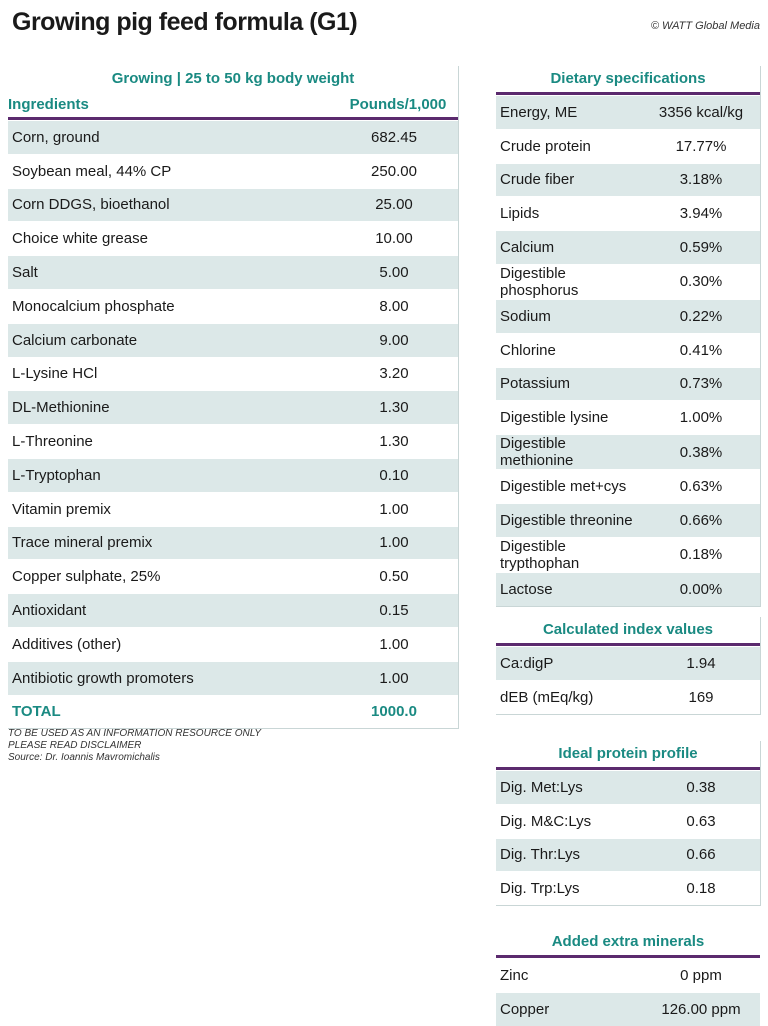 The height and width of the screenshot is (1026, 768). I want to click on table-row: Dig. M&C:Lys 0.63, so click(628, 821).